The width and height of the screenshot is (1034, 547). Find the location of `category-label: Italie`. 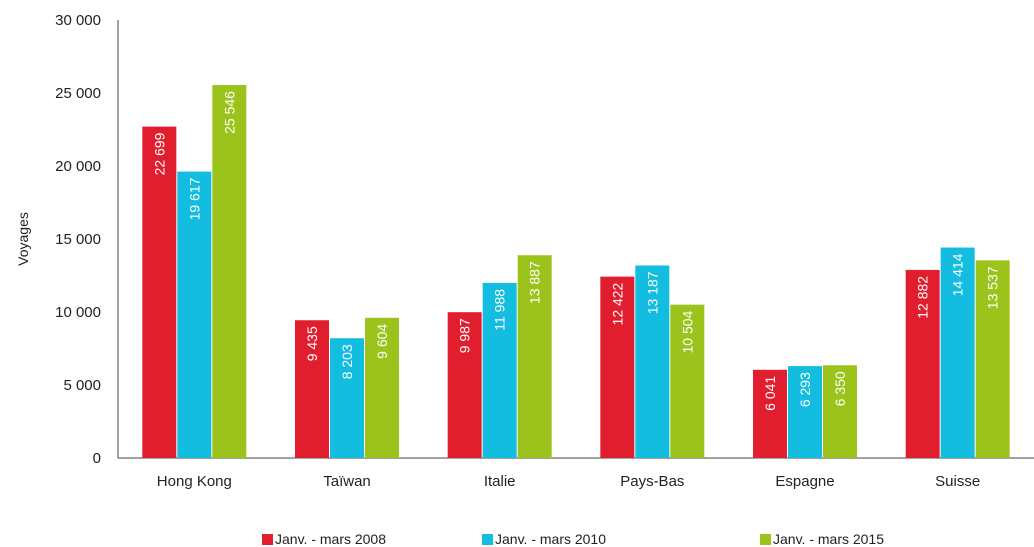

category-label: Italie is located at coordinates (500, 481).